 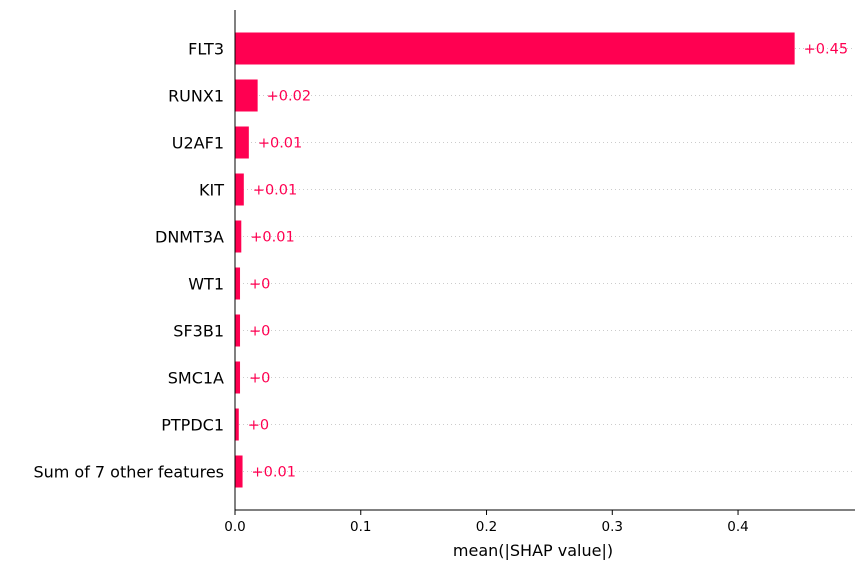 I want to click on x-tick-label: 0.0, so click(x=234, y=527).